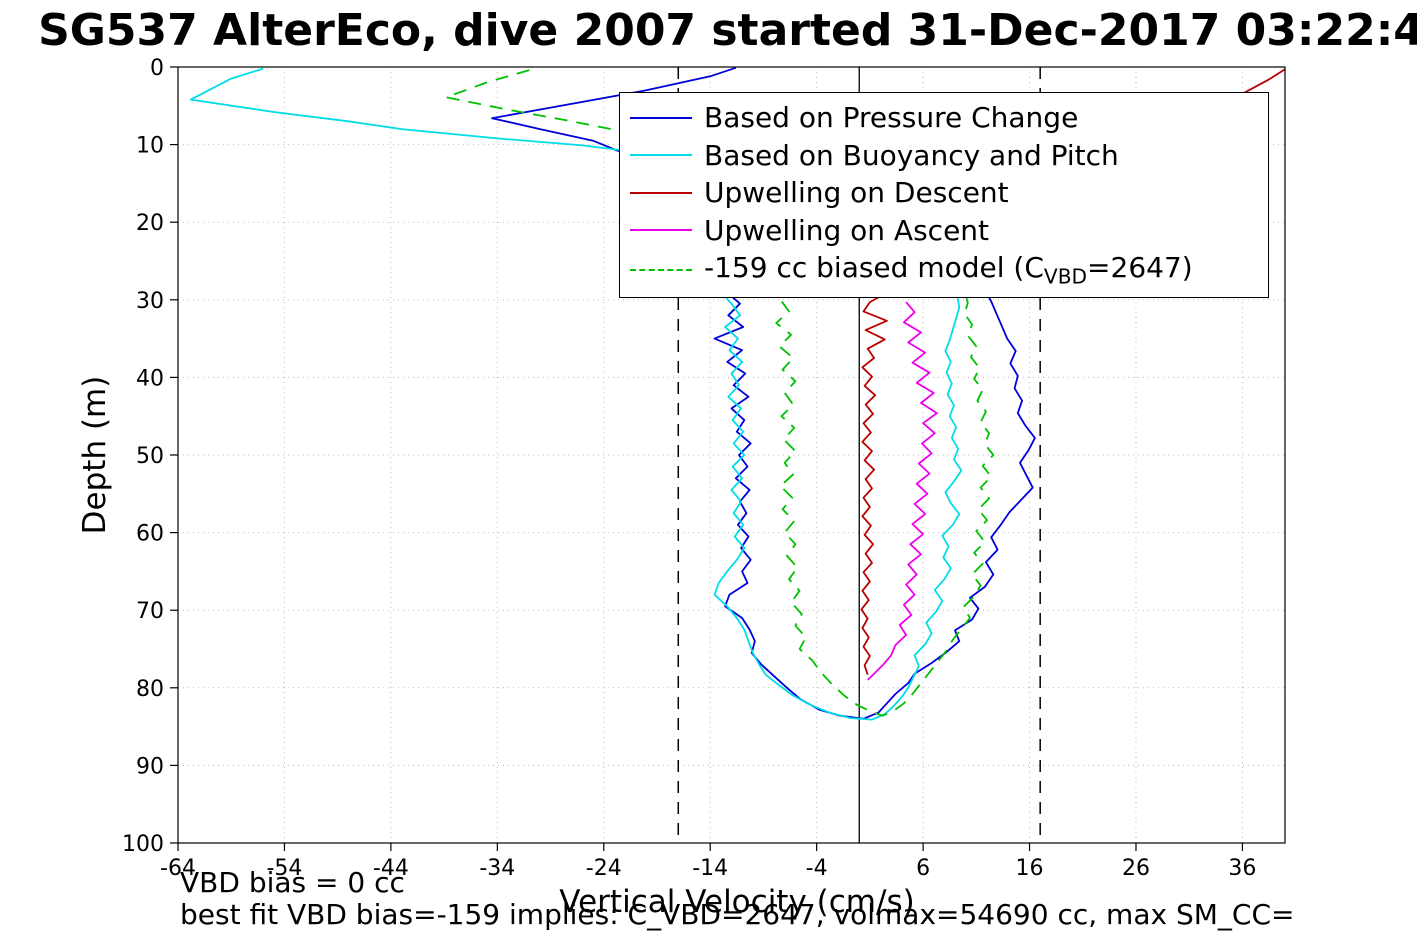 This screenshot has height=945, width=1417. I want to click on legend-label: Upwelling on Ascent, so click(847, 230).